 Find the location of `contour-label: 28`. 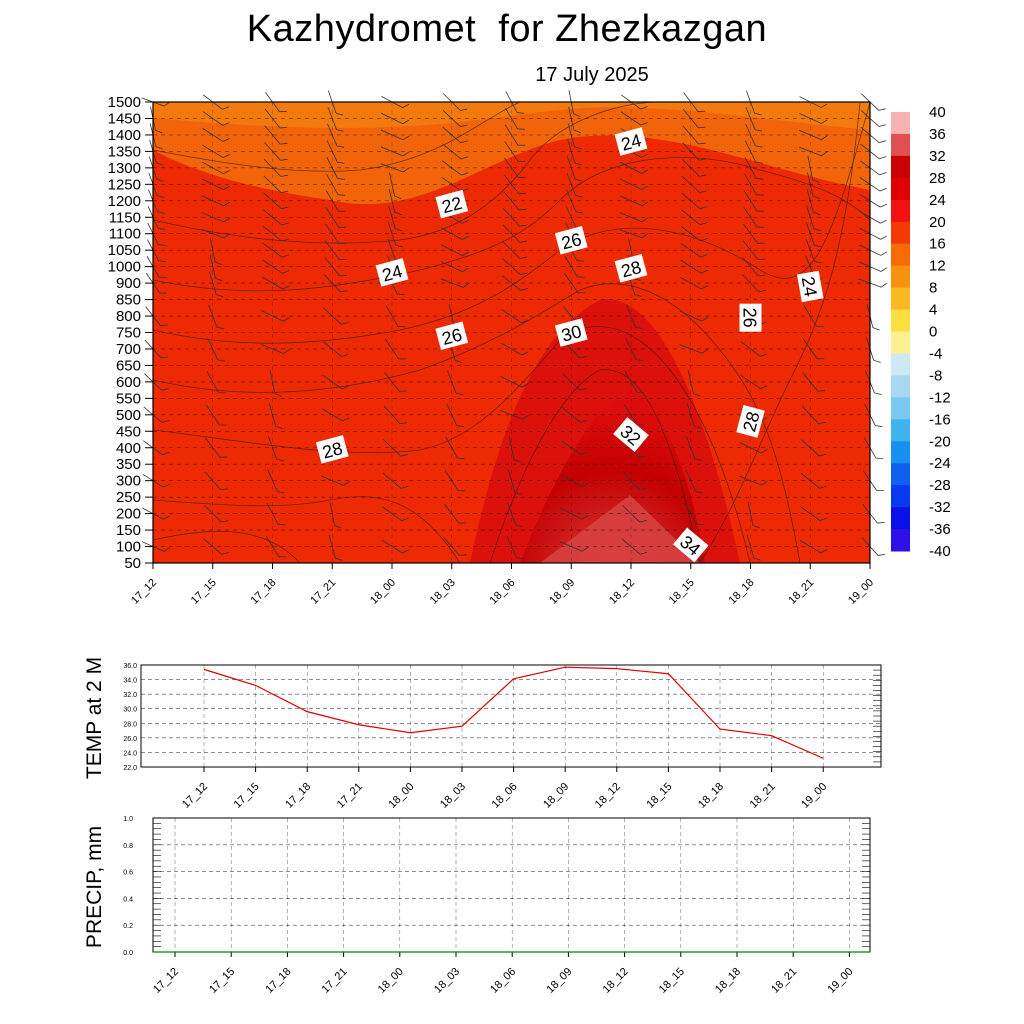

contour-label: 28 is located at coordinates (631, 268).